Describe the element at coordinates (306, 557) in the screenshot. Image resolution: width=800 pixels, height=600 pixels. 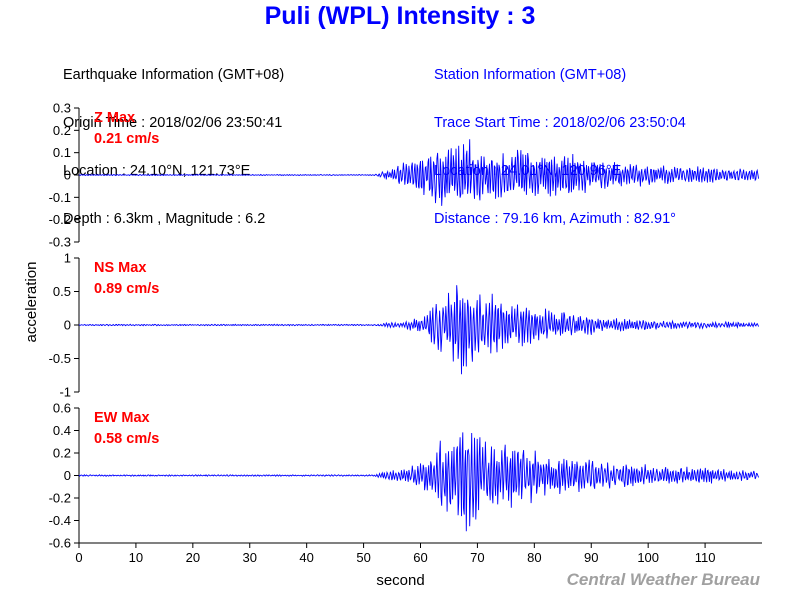
I see `x-tick-label: 40` at that location.